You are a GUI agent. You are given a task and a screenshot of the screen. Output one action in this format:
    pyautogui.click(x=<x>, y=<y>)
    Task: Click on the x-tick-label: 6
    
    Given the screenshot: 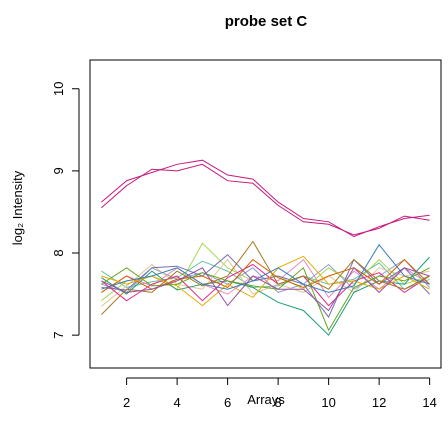 What is the action you would take?
    pyautogui.click(x=227, y=402)
    